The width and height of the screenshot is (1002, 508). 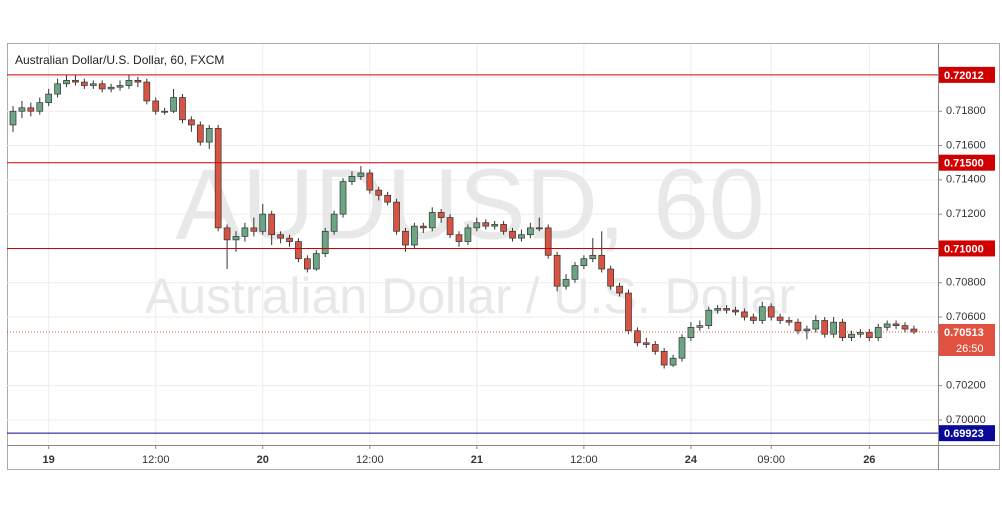 What do you see at coordinates (964, 76) in the screenshot?
I see `price-label: 0.72012` at bounding box center [964, 76].